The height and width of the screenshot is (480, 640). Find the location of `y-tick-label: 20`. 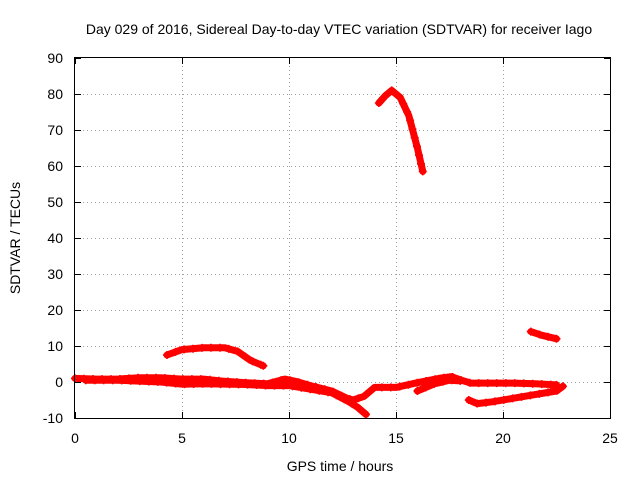

y-tick-label: 20 is located at coordinates (55, 310).